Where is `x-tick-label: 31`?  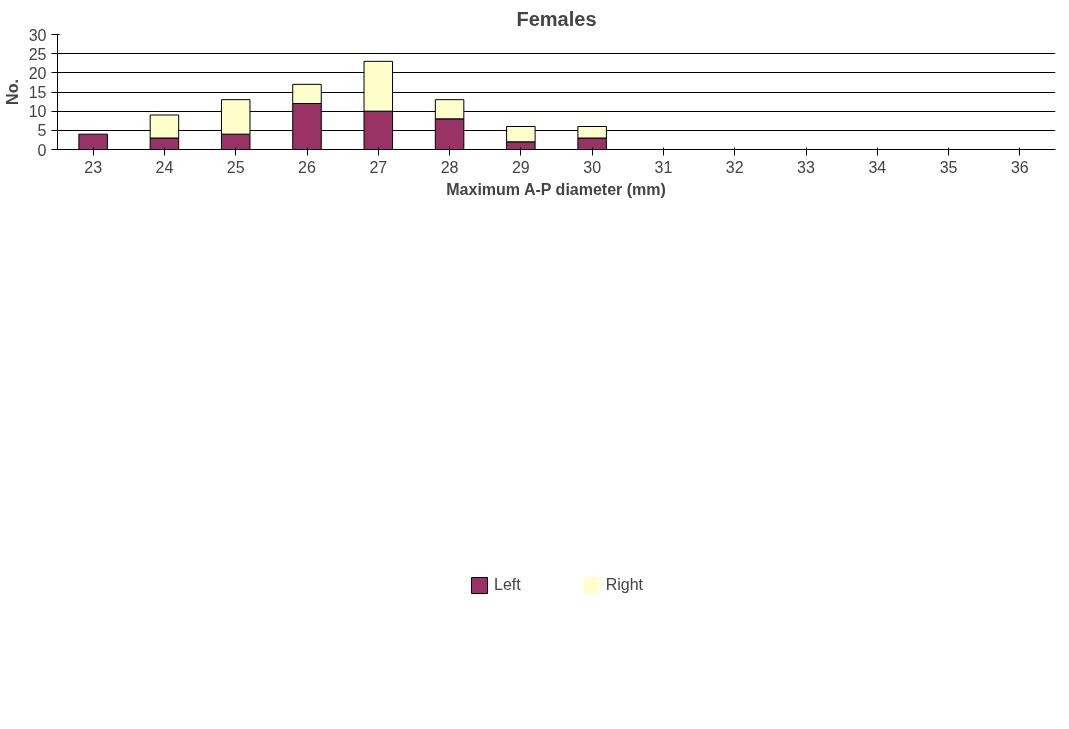 x-tick-label: 31 is located at coordinates (663, 167).